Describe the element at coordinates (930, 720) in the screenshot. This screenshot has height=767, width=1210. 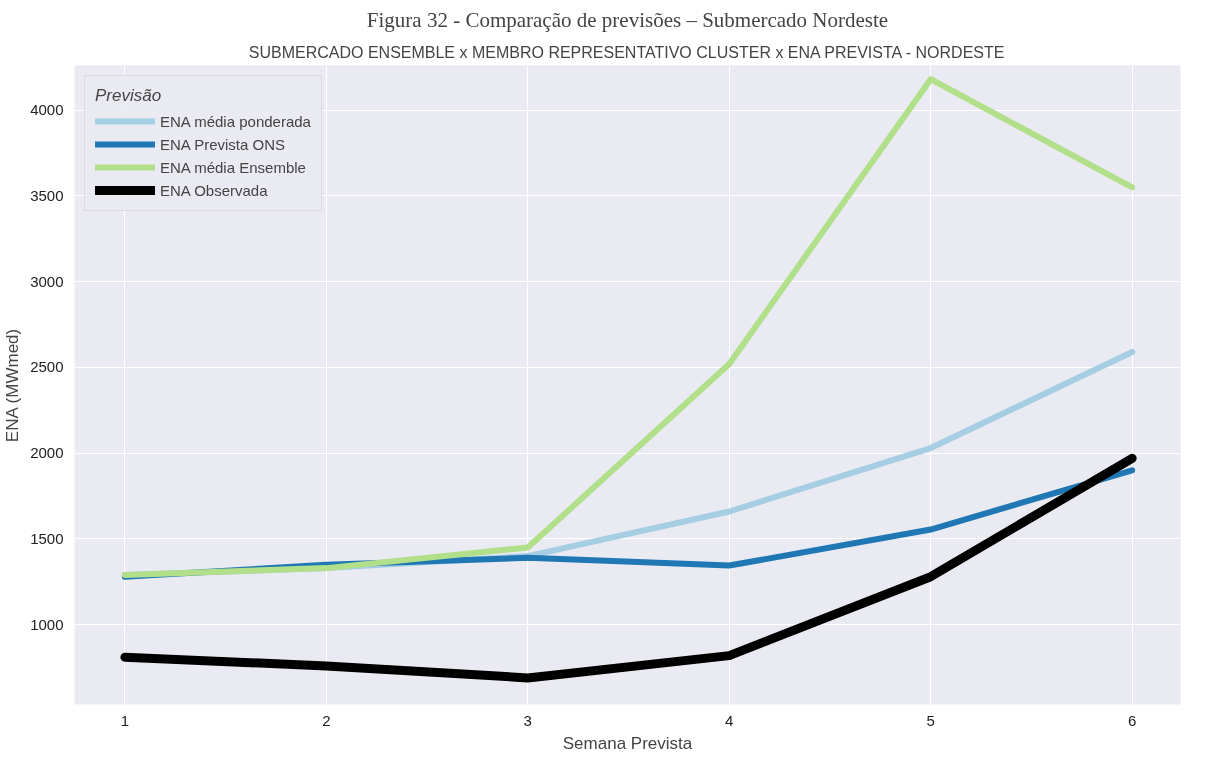
I see `x-tick-label: 5` at that location.